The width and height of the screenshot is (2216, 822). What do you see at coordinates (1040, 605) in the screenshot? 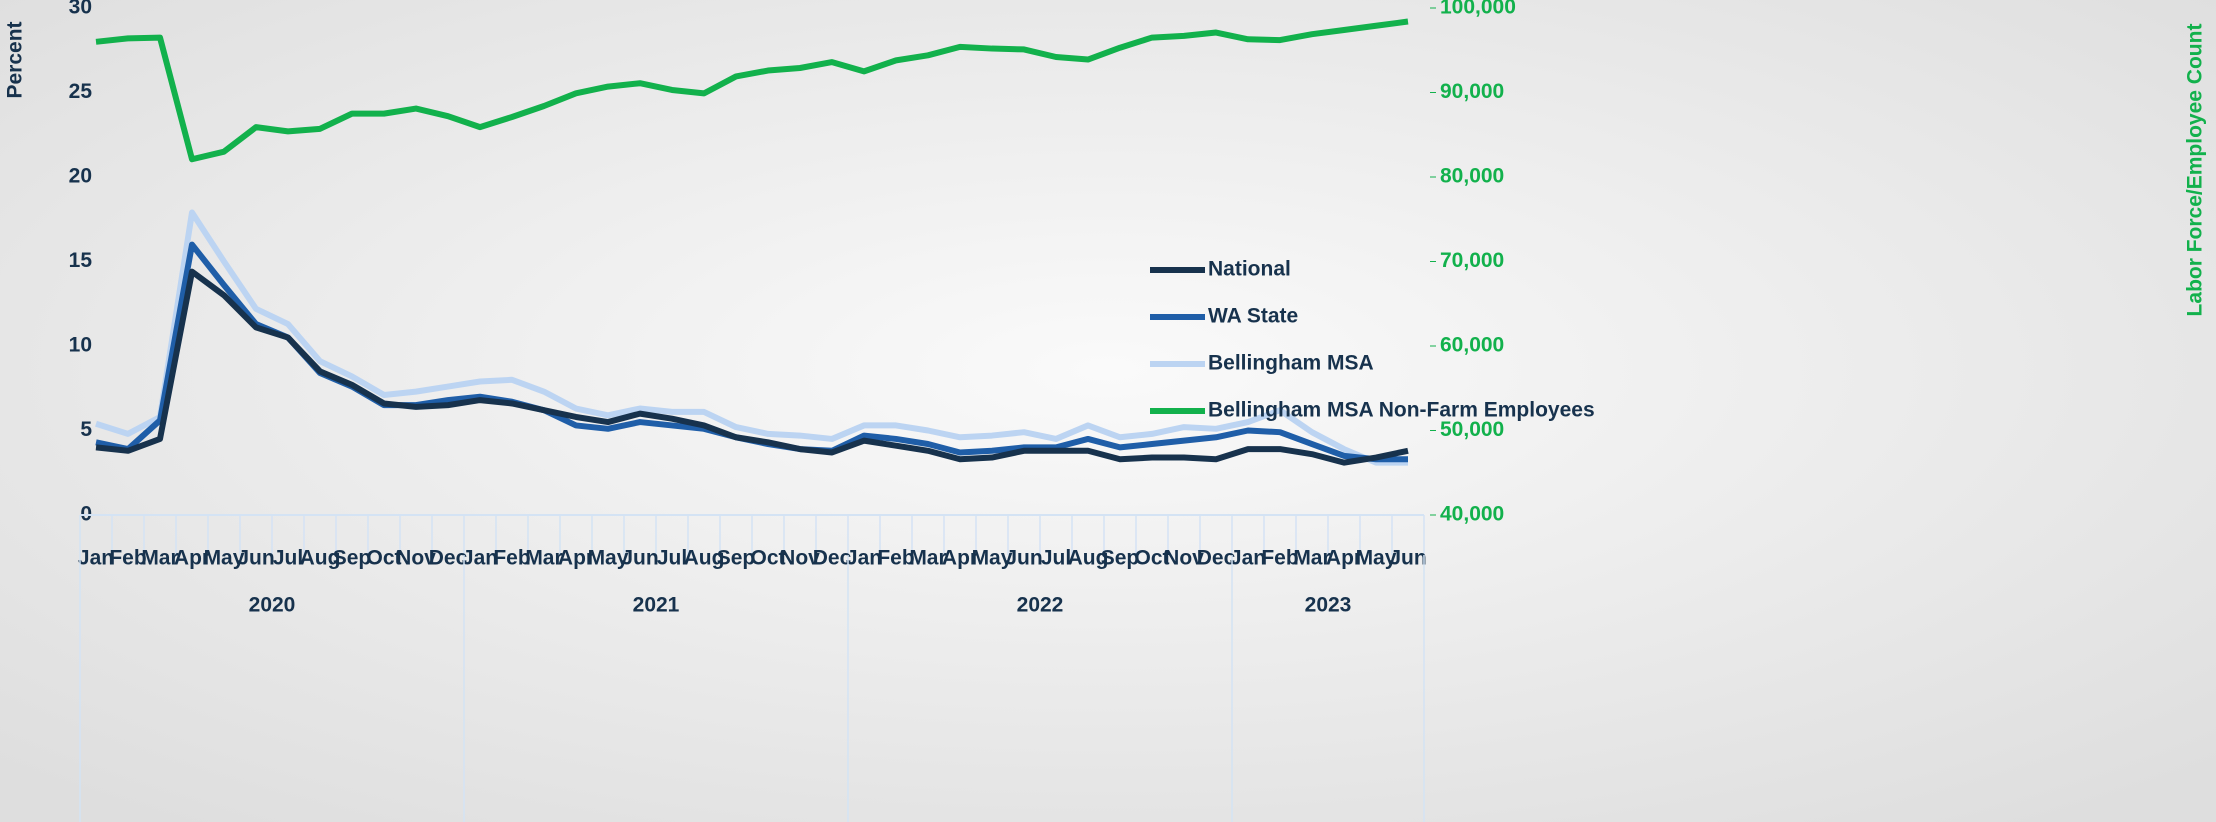
I see `year-label: 2022` at bounding box center [1040, 605].